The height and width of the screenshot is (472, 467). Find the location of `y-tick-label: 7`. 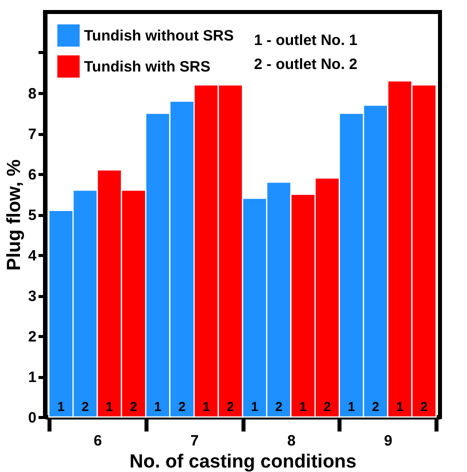

y-tick-label: 7 is located at coordinates (32, 134).